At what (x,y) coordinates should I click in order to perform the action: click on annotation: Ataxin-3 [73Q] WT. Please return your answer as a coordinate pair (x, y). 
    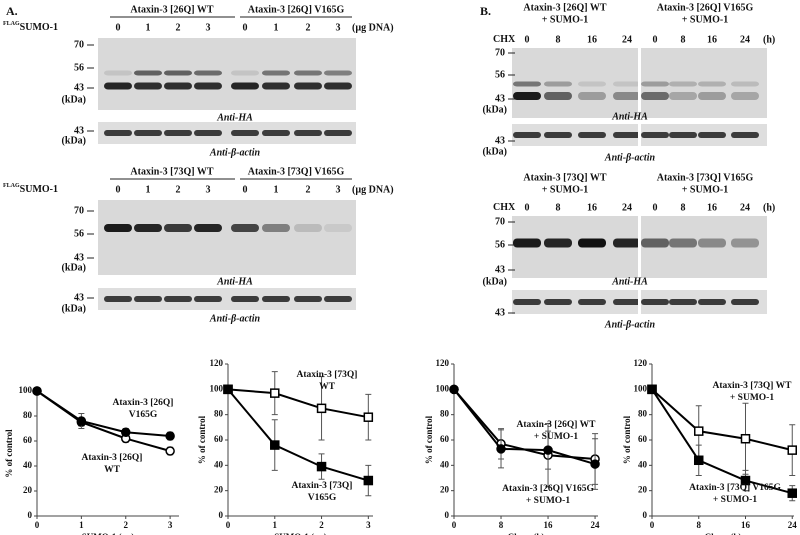
    Looking at the image, I should click on (753, 386).